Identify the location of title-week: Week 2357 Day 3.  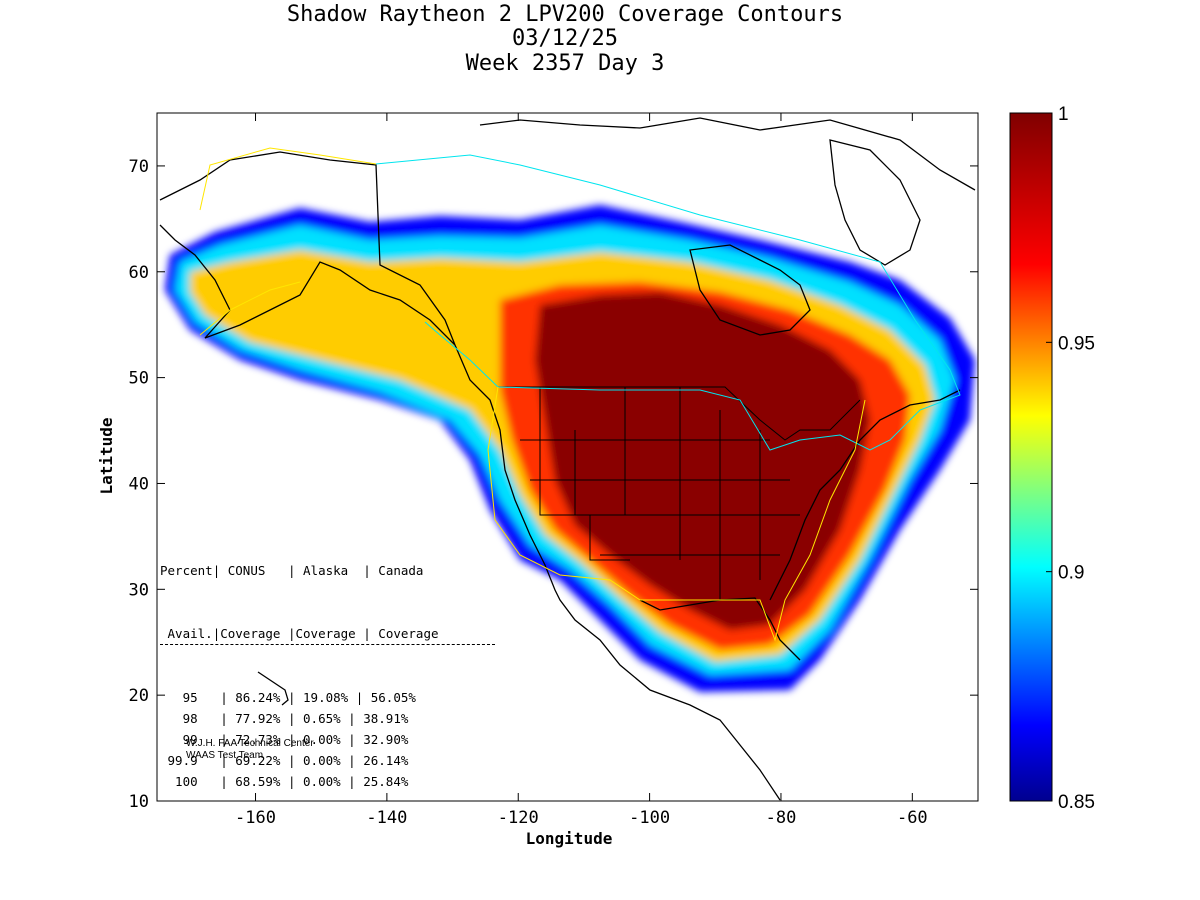
(565, 63).